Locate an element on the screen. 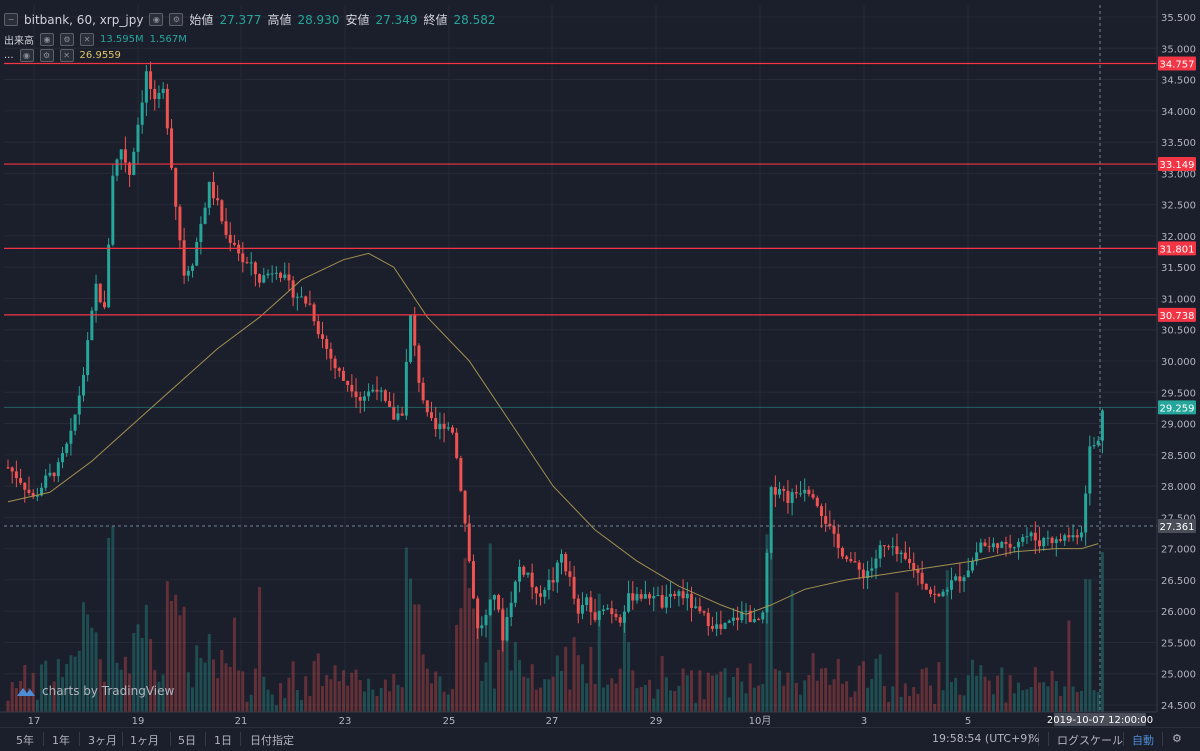 The image size is (1200, 751). log-scale-toggle: ログスケール is located at coordinates (1090, 740).